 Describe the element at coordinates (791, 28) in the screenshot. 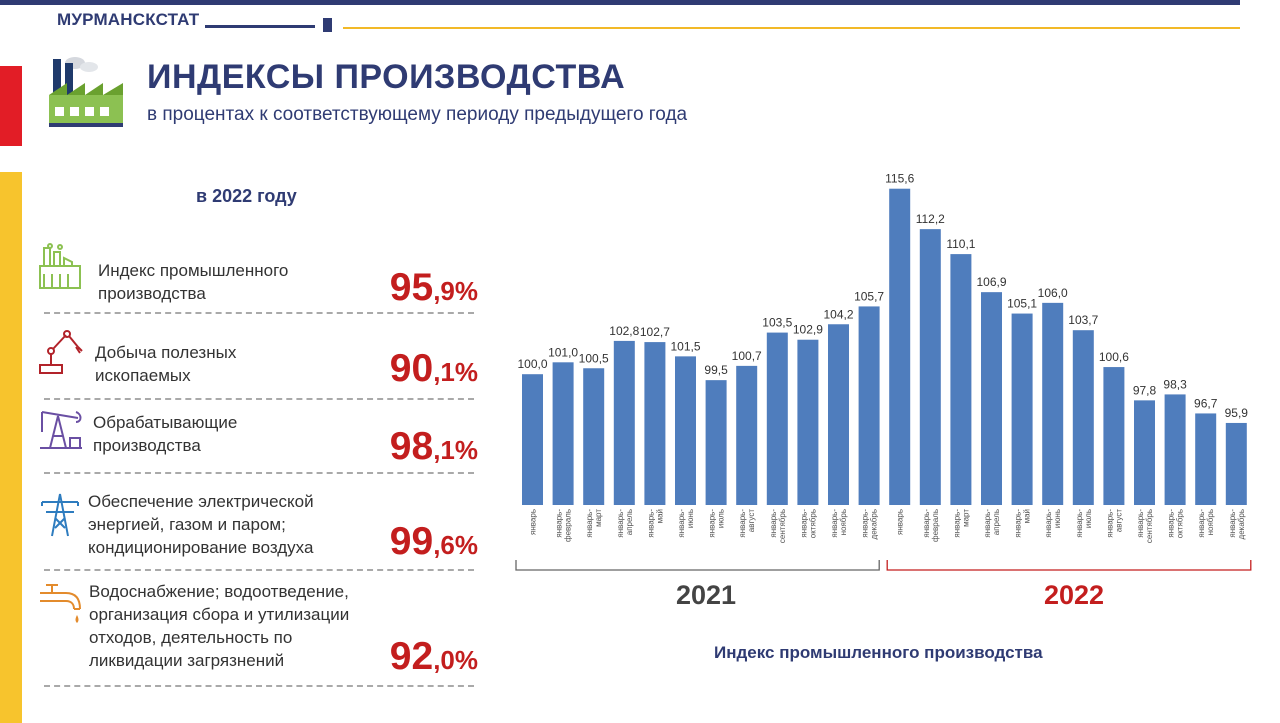

I see `gold-divider` at that location.